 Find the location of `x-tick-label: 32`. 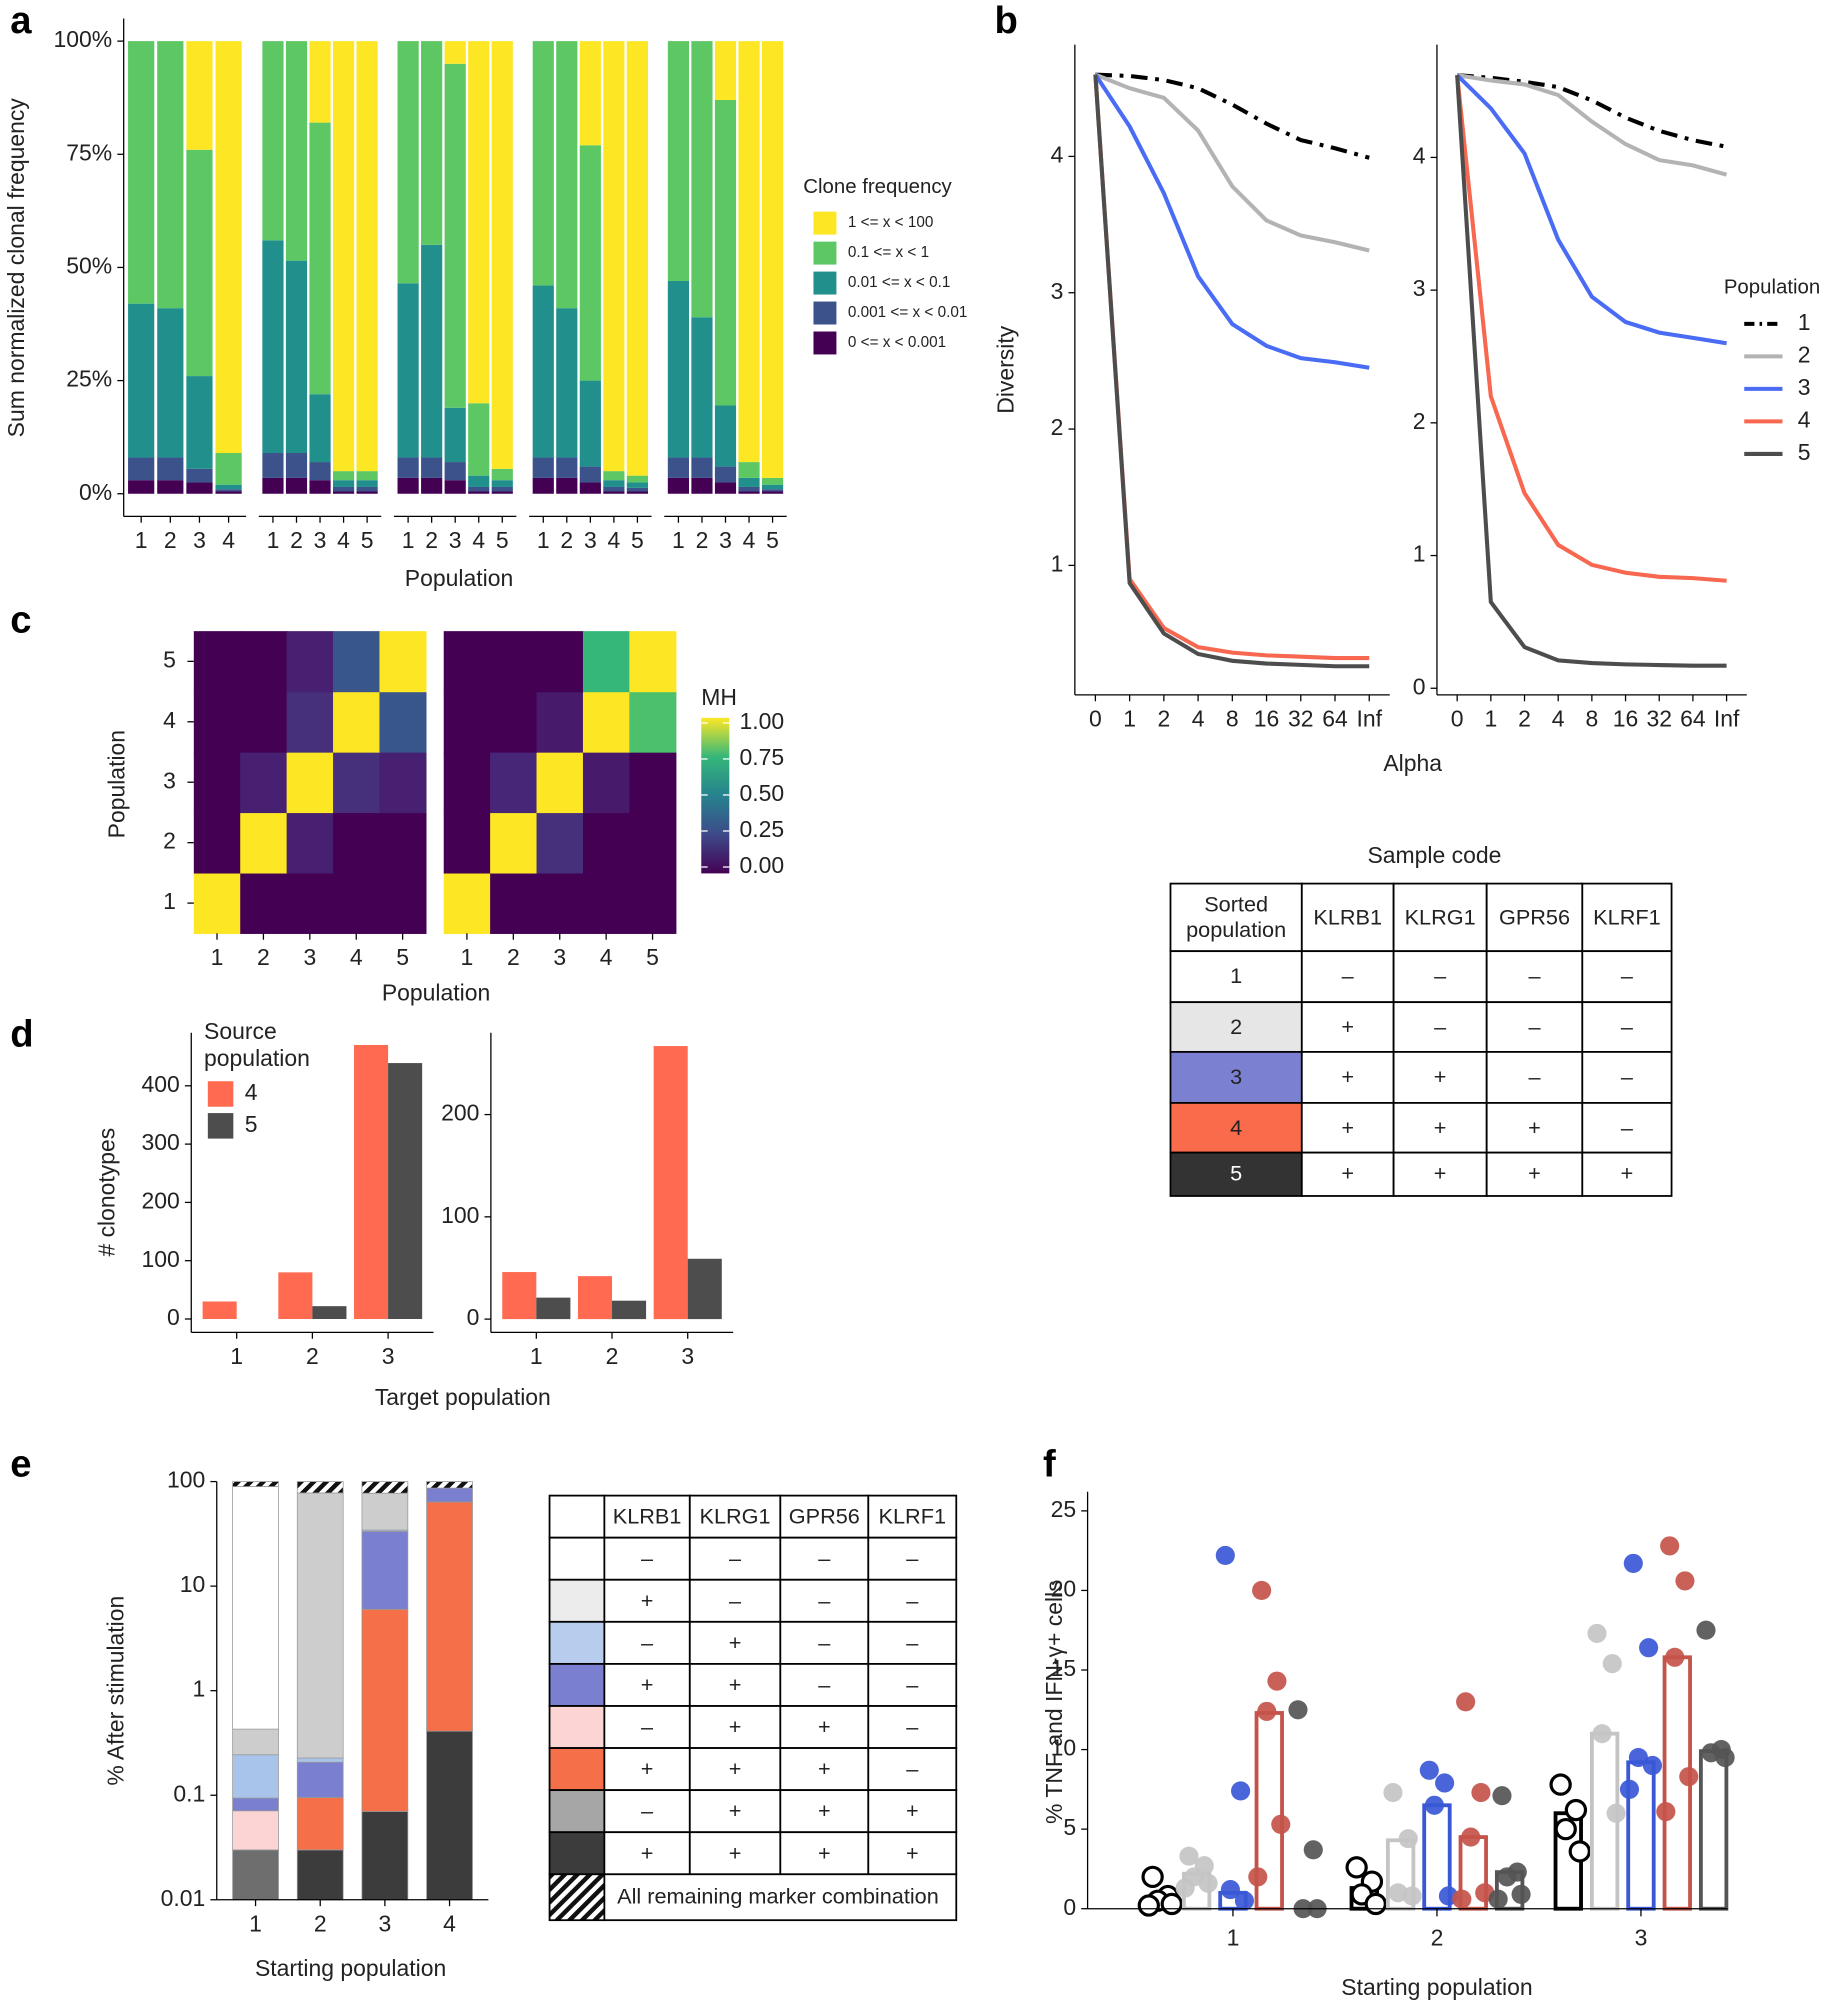

x-tick-label: 32 is located at coordinates (1659, 718).